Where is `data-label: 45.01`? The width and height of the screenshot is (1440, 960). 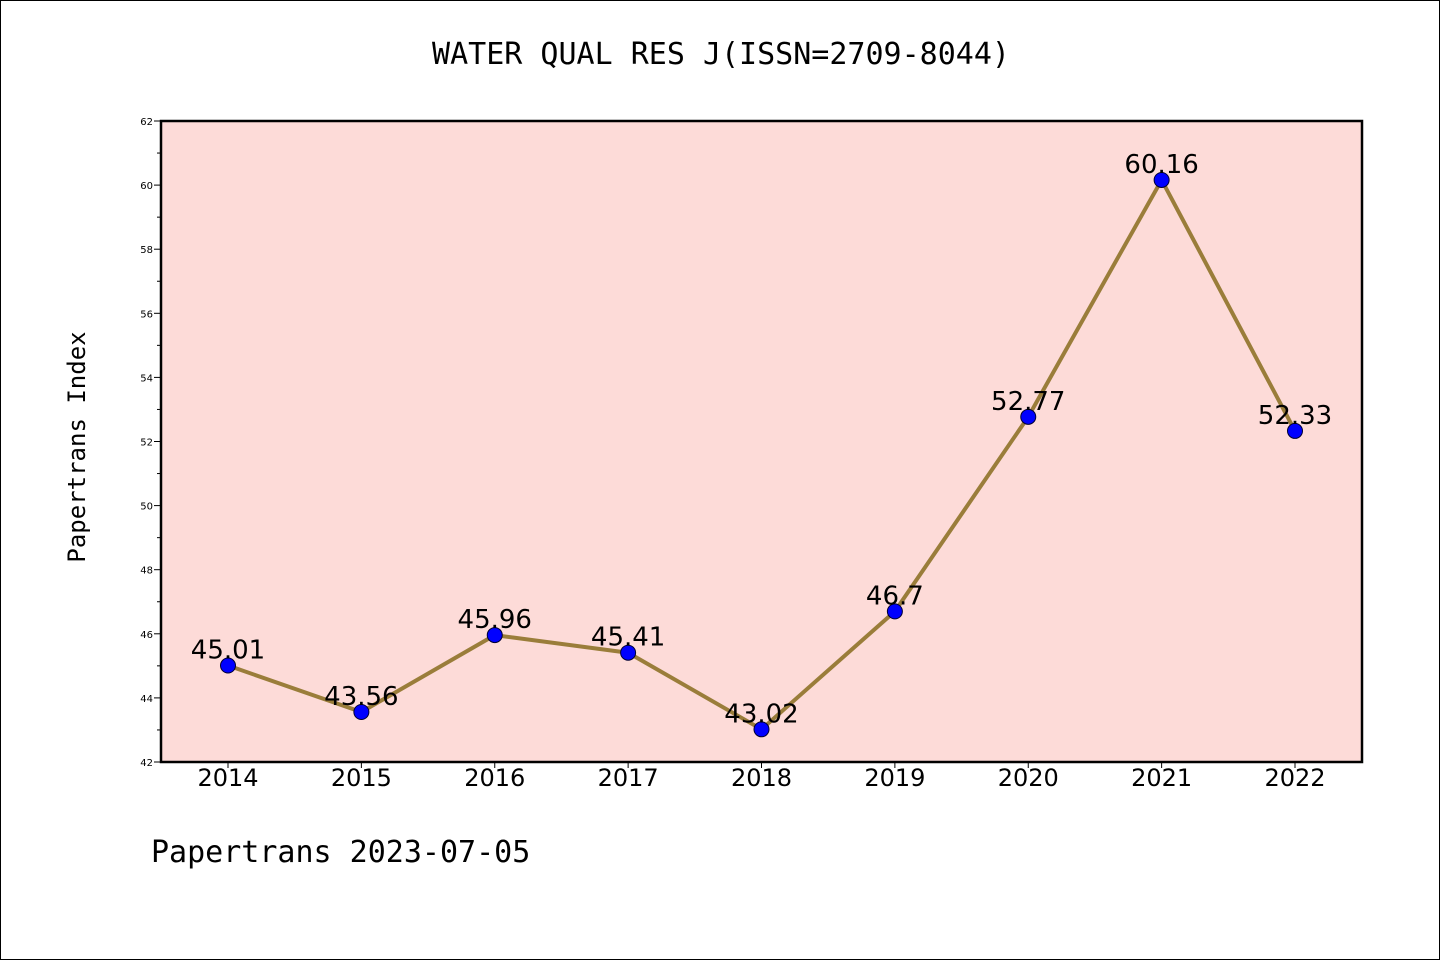 data-label: 45.01 is located at coordinates (228, 651).